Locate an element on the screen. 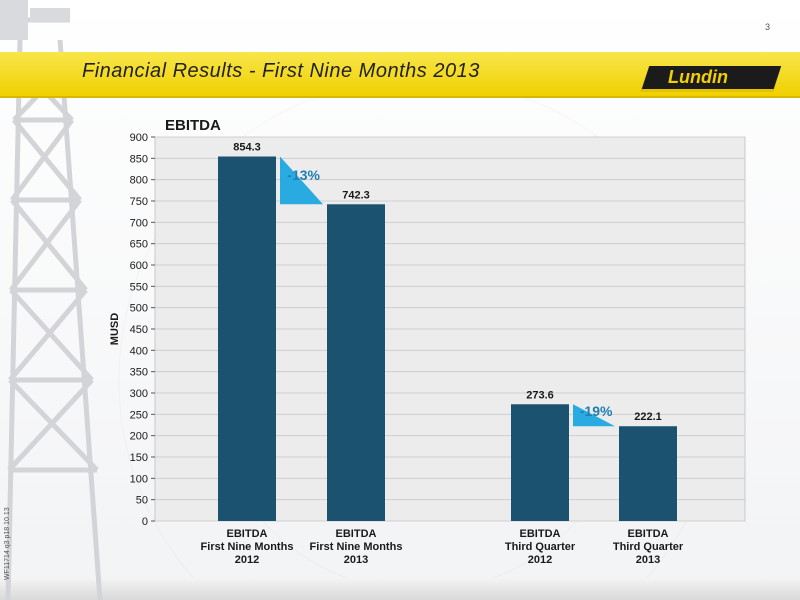 The image size is (800, 600). bar-value-label: 742.3 is located at coordinates (356, 195).